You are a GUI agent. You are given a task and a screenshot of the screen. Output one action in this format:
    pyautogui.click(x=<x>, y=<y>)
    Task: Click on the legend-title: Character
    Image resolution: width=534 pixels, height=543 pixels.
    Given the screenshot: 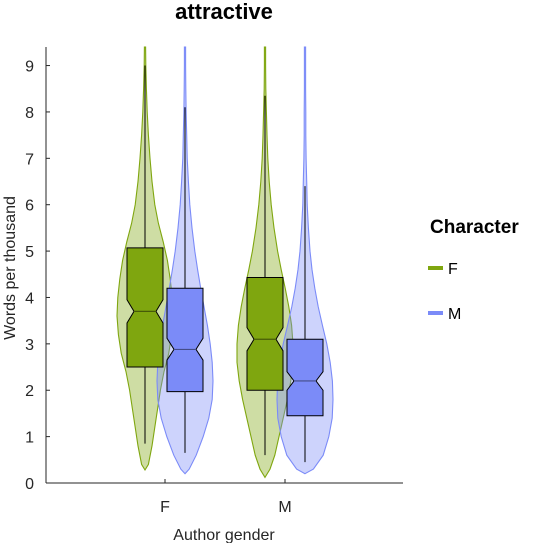 What is the action you would take?
    pyautogui.click(x=474, y=227)
    